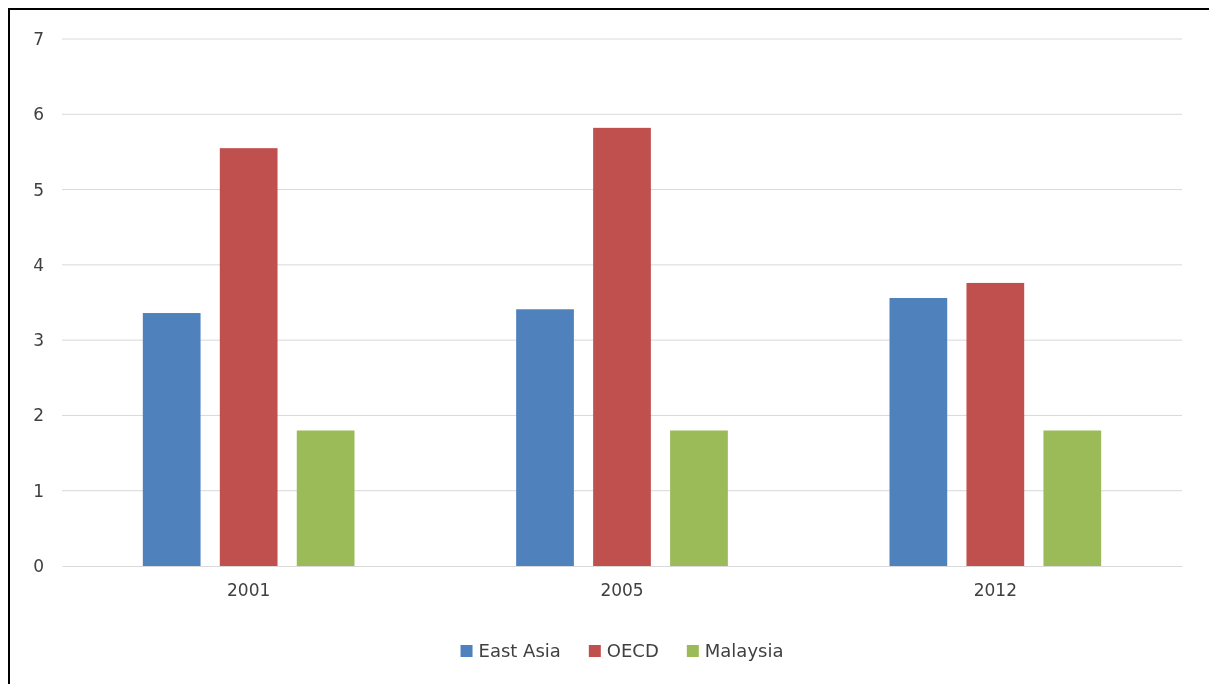 The height and width of the screenshot is (684, 1209). What do you see at coordinates (38, 490) in the screenshot?
I see `y-tick-label: 1` at bounding box center [38, 490].